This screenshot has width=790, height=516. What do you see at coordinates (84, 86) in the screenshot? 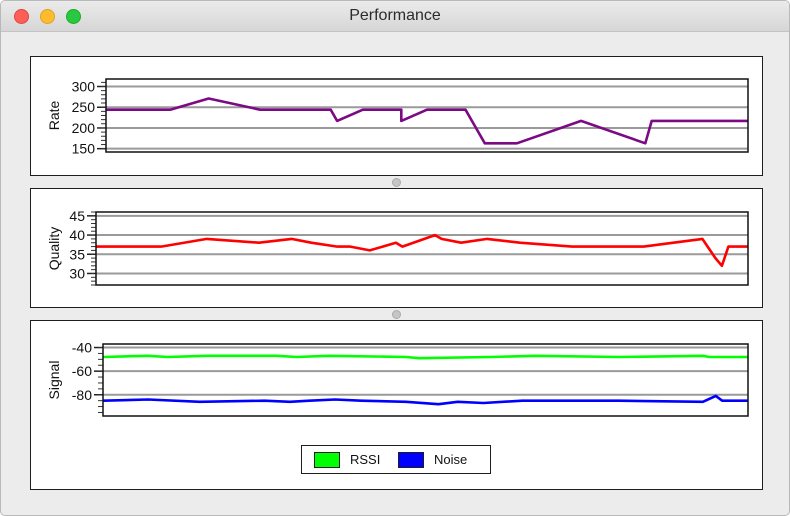
I see `y-tick-label: 300` at bounding box center [84, 86].